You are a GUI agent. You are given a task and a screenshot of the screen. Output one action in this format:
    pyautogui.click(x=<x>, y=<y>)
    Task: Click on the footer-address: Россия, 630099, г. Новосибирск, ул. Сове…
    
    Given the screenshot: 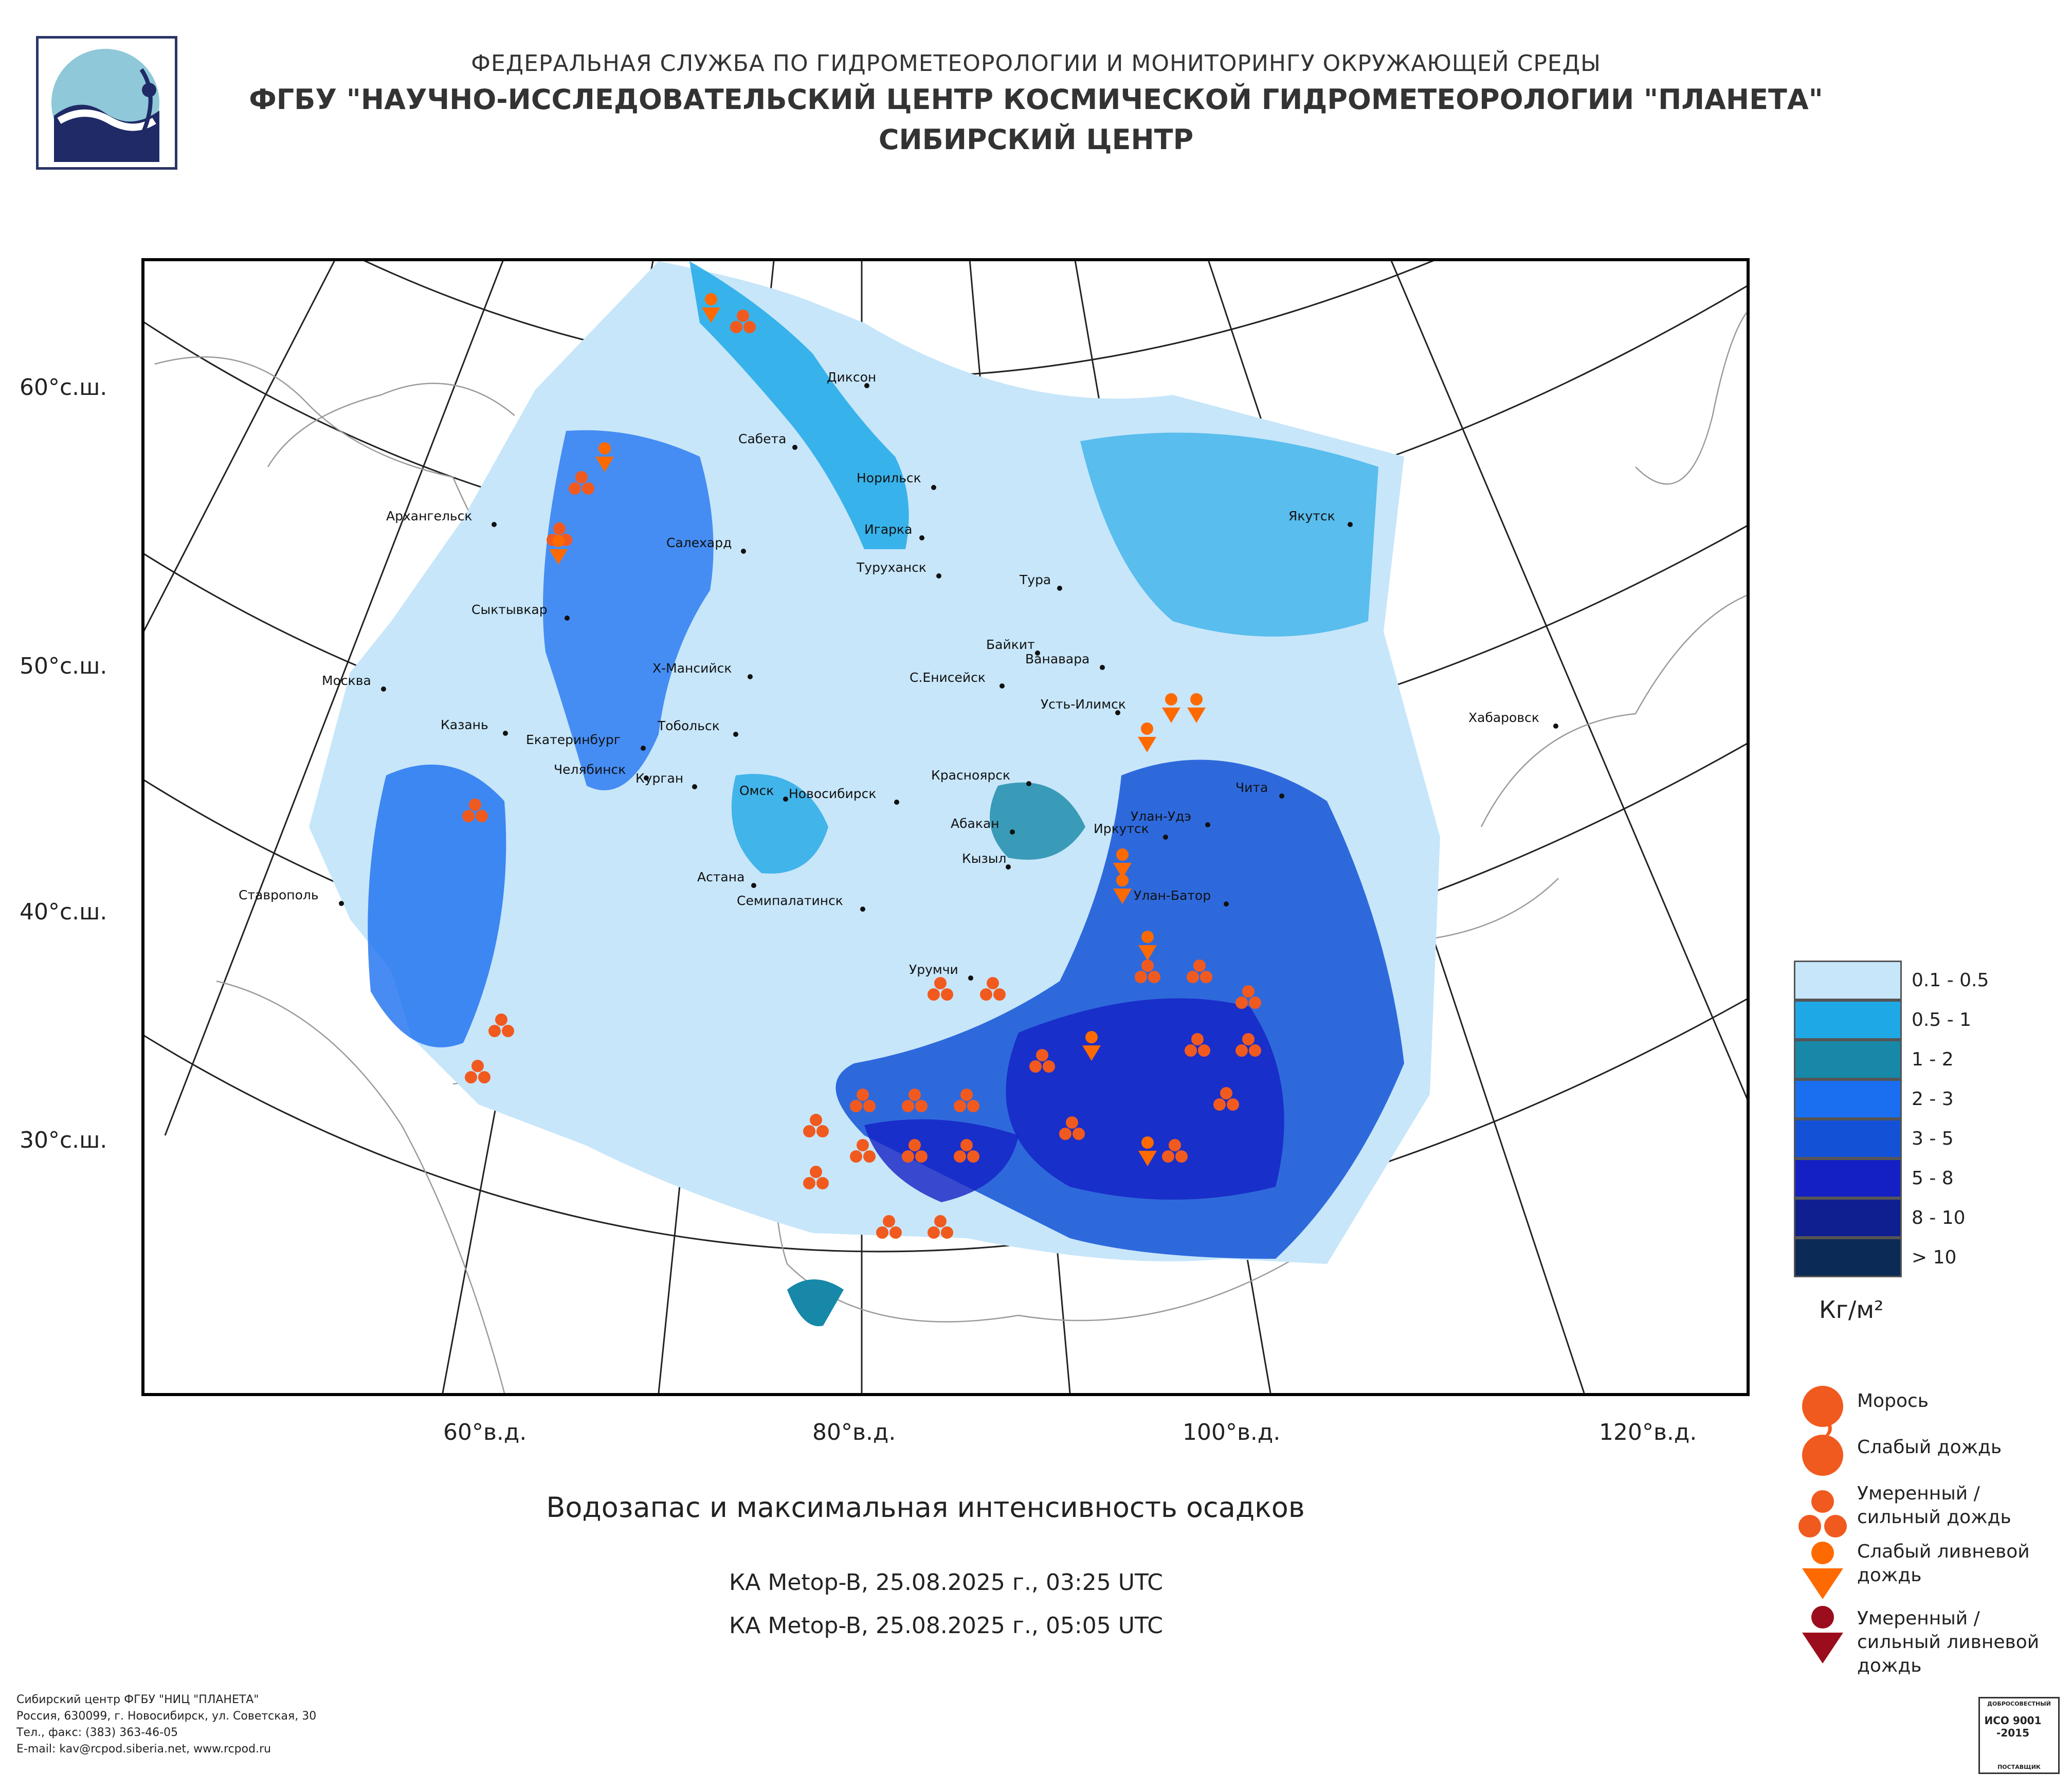 What is the action you would take?
    pyautogui.click(x=166, y=1717)
    